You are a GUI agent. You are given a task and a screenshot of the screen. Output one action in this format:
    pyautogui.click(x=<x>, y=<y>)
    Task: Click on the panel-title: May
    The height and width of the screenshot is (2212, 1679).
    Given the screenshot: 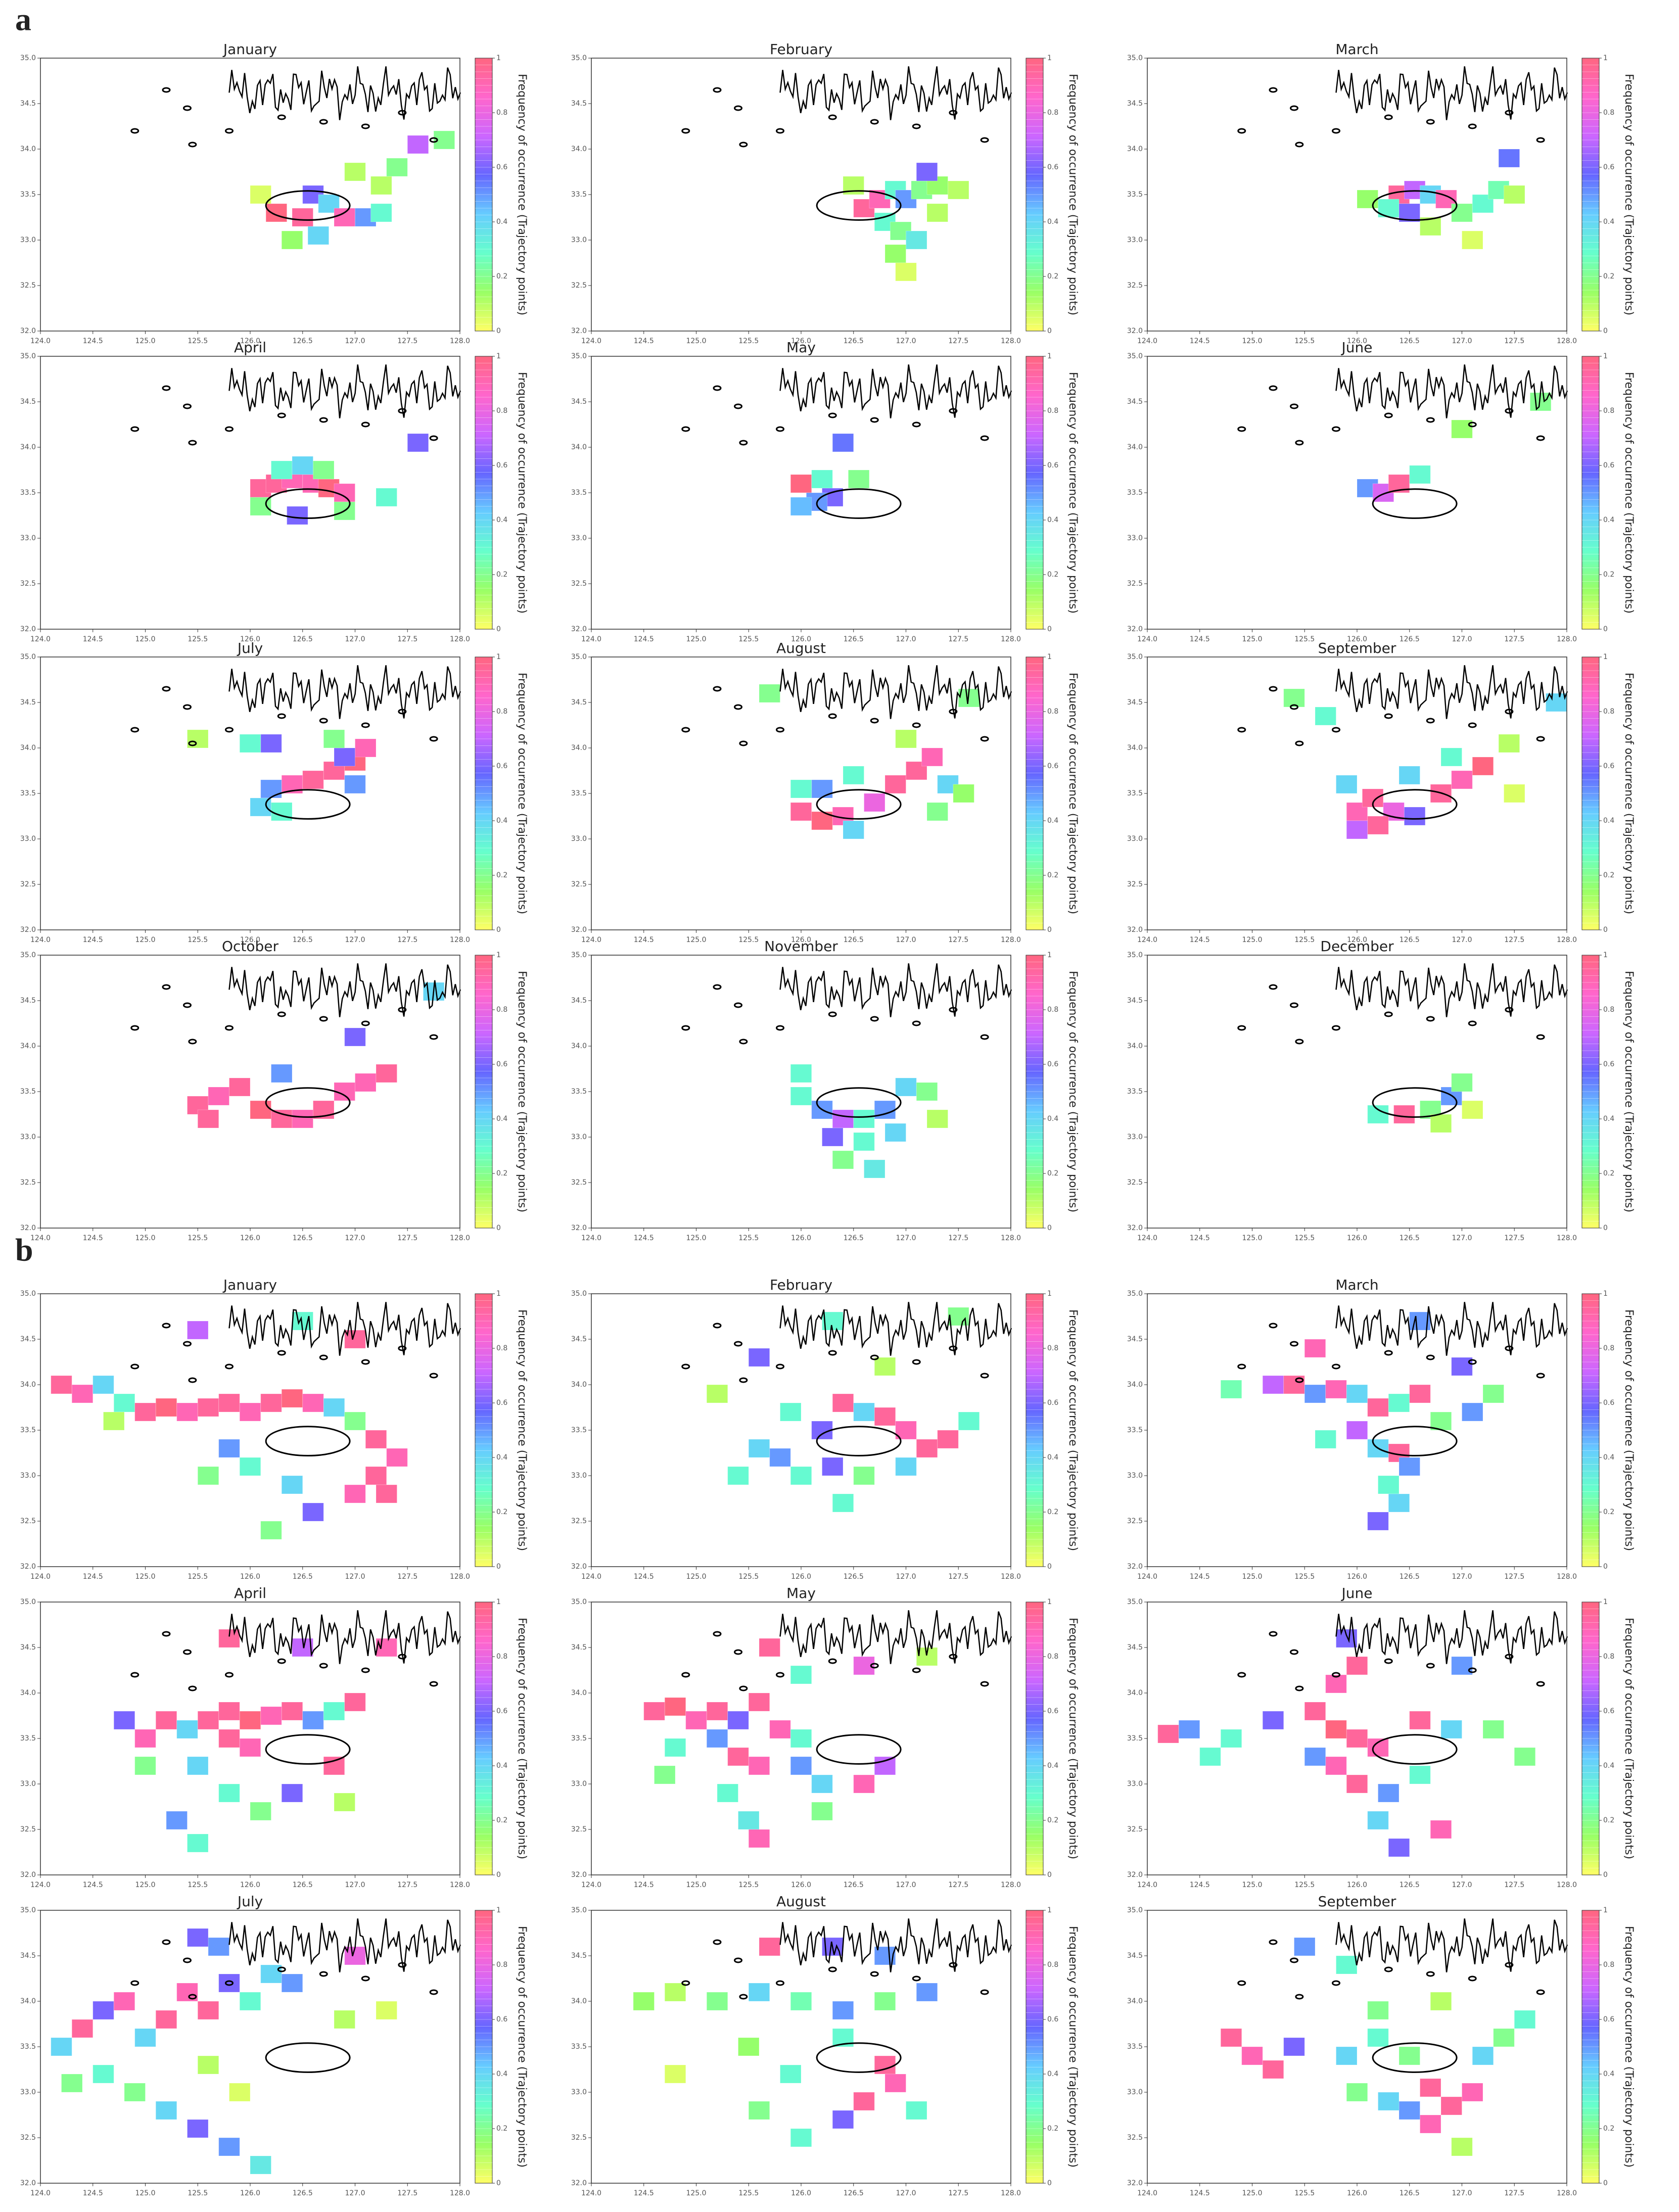 What is the action you would take?
    pyautogui.click(x=801, y=1594)
    